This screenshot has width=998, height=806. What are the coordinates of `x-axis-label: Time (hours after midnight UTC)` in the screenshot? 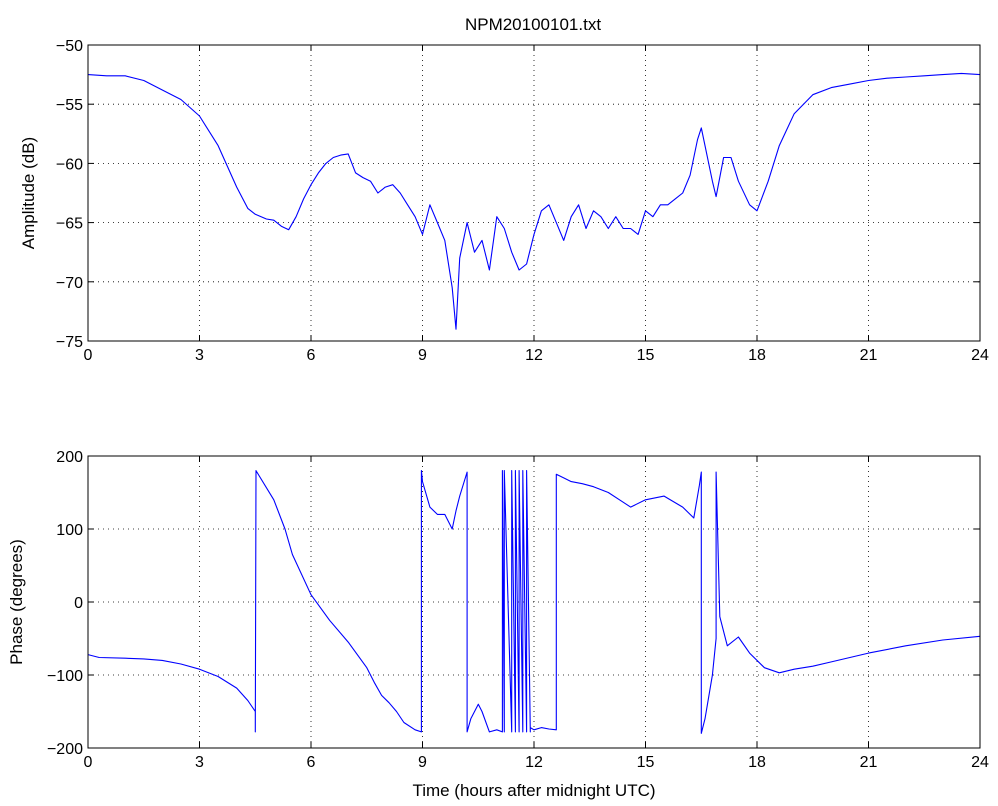 It's located at (533, 790).